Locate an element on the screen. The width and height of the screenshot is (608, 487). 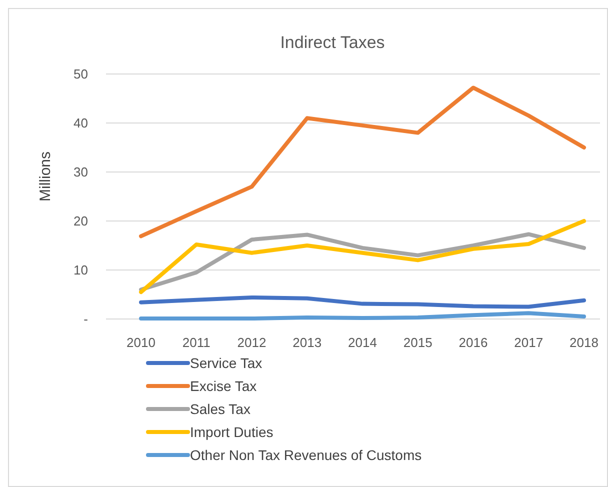
x-tick-label: 2012 is located at coordinates (251, 342).